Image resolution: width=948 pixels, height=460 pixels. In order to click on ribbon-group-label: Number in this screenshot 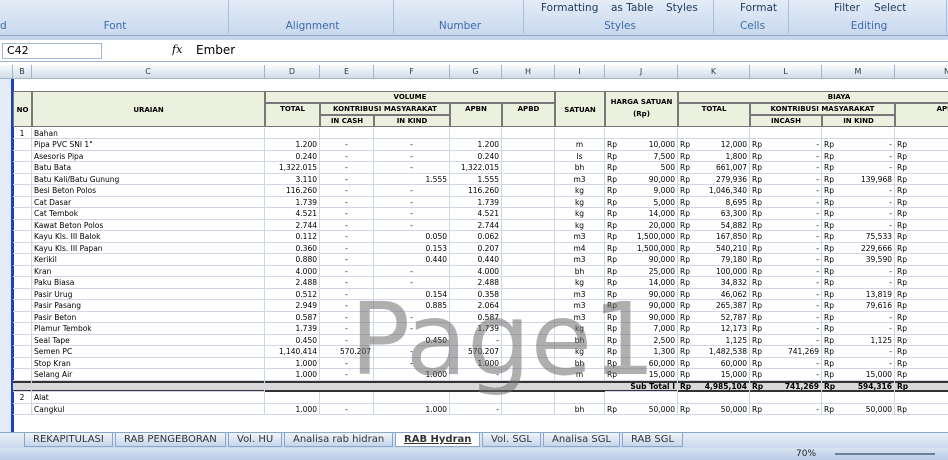, I will do `click(460, 26)`.